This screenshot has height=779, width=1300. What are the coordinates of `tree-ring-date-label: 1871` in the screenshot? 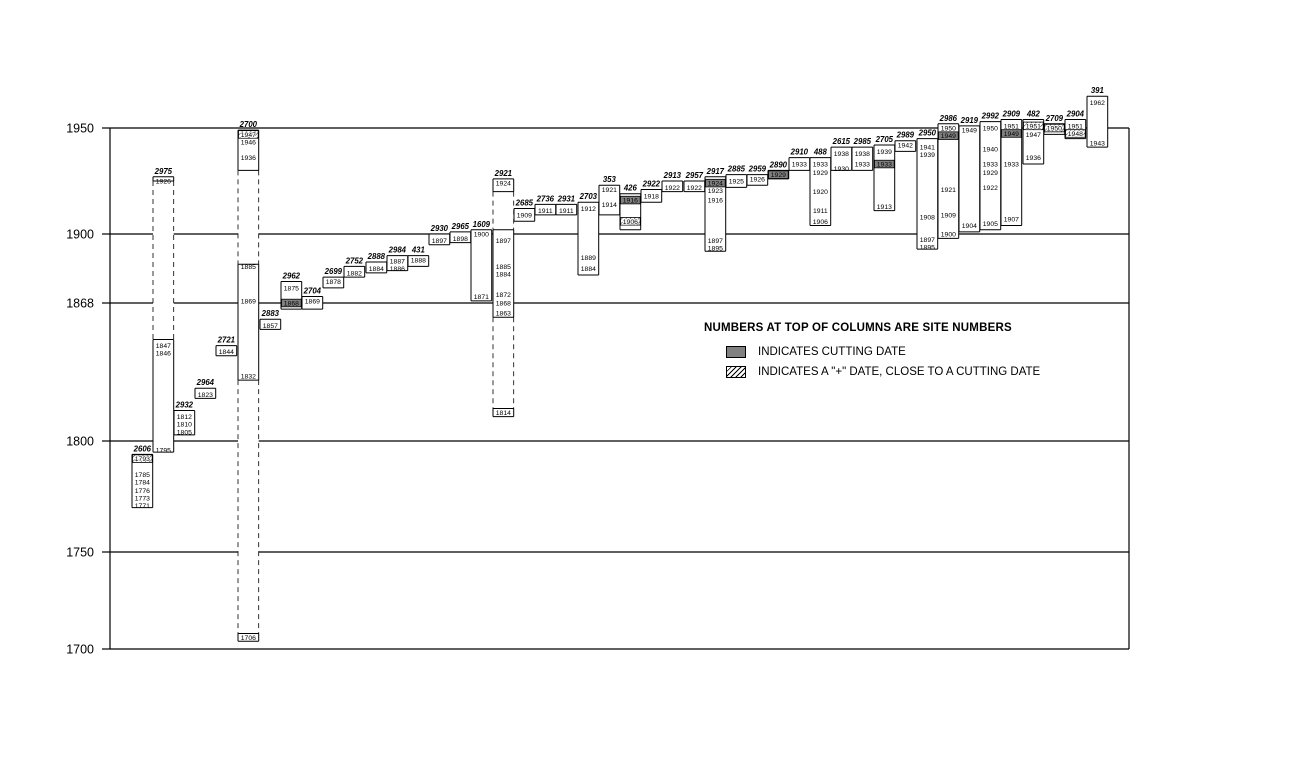 It's located at (481, 297).